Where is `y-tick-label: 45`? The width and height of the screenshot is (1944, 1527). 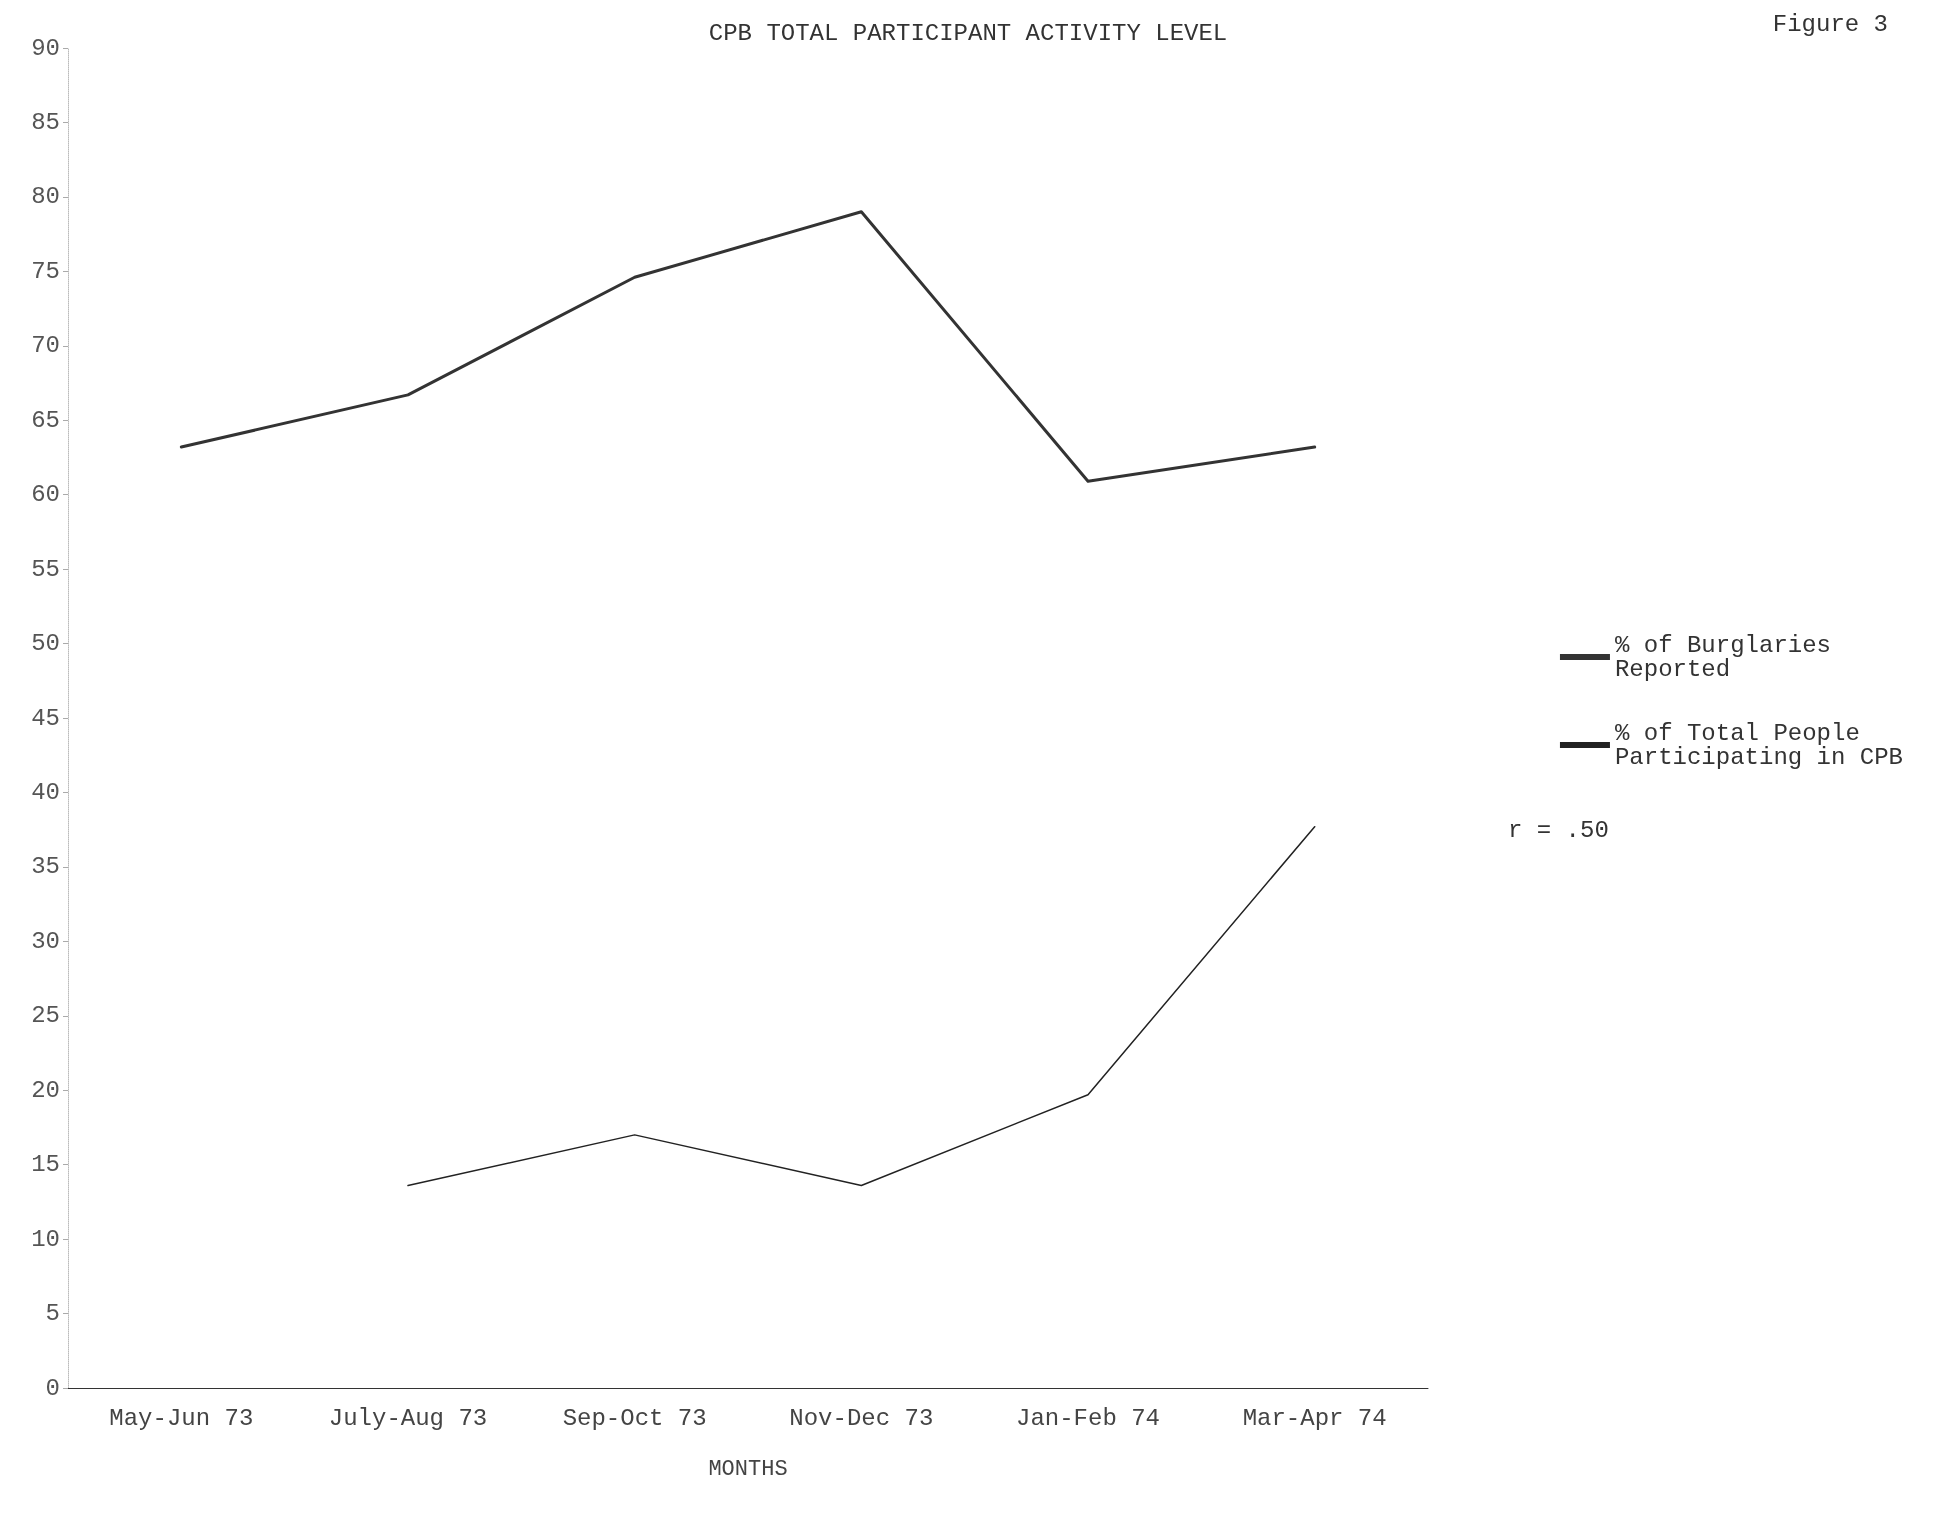
y-tick-label: 45 is located at coordinates (45, 718).